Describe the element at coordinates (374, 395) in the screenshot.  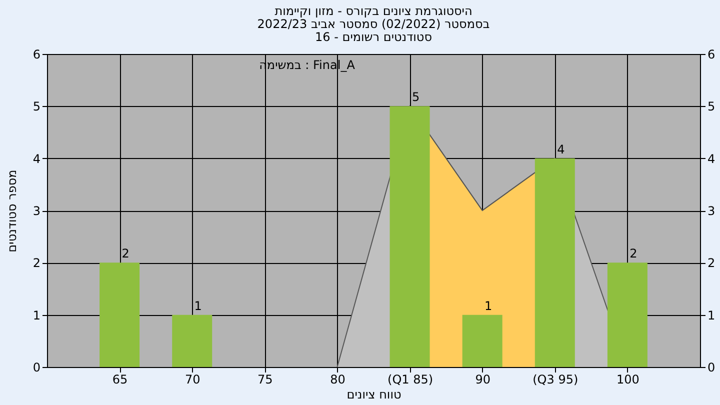
I see `x-axis-title: טווח ציונים` at that location.